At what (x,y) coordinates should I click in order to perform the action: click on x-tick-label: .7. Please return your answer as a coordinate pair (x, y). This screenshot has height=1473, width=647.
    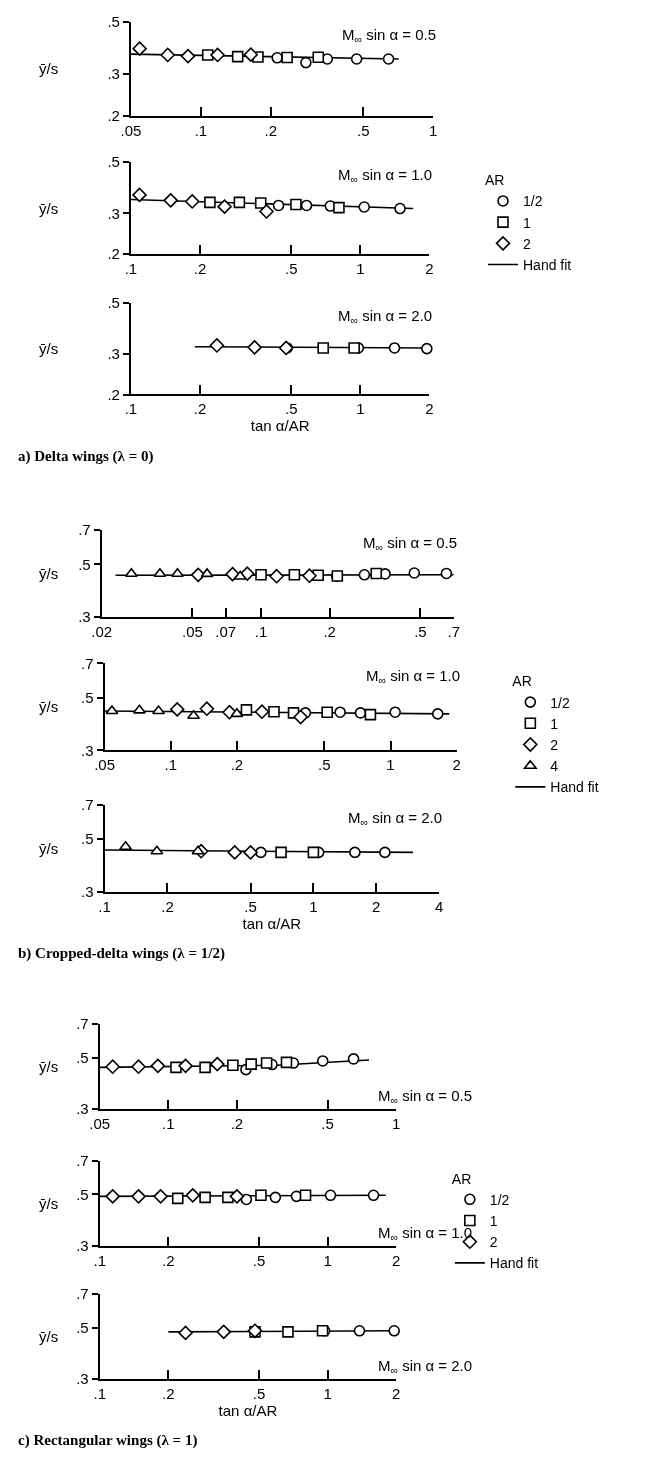
    Looking at the image, I should click on (453, 631).